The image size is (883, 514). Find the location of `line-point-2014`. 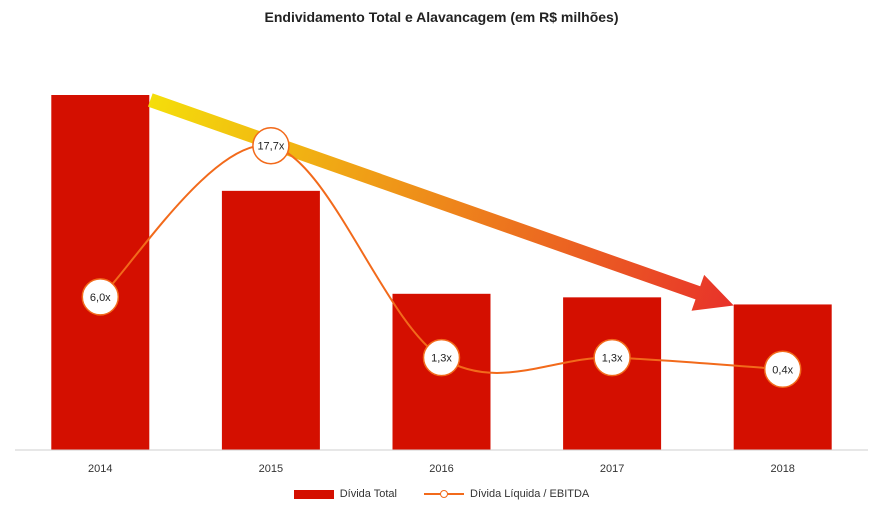

line-point-2014 is located at coordinates (100, 297).